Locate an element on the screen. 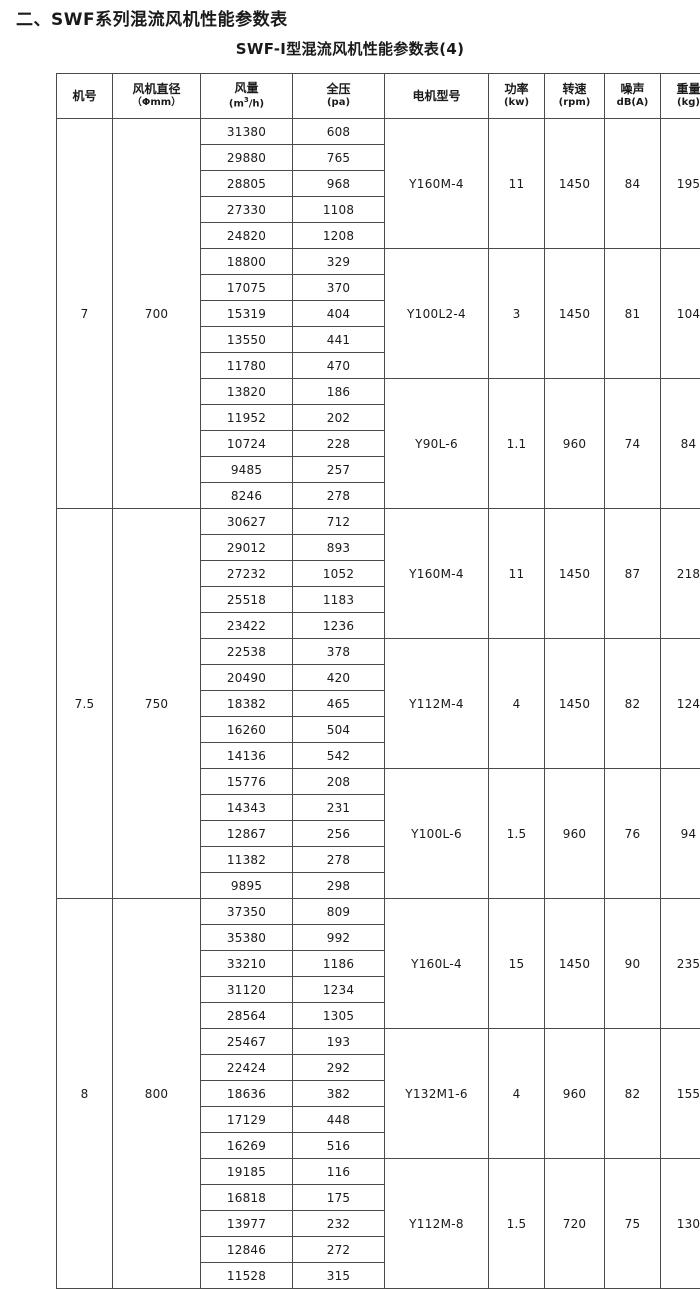 This screenshot has width=700, height=1289. cell-air-flow: 13550 is located at coordinates (247, 340).